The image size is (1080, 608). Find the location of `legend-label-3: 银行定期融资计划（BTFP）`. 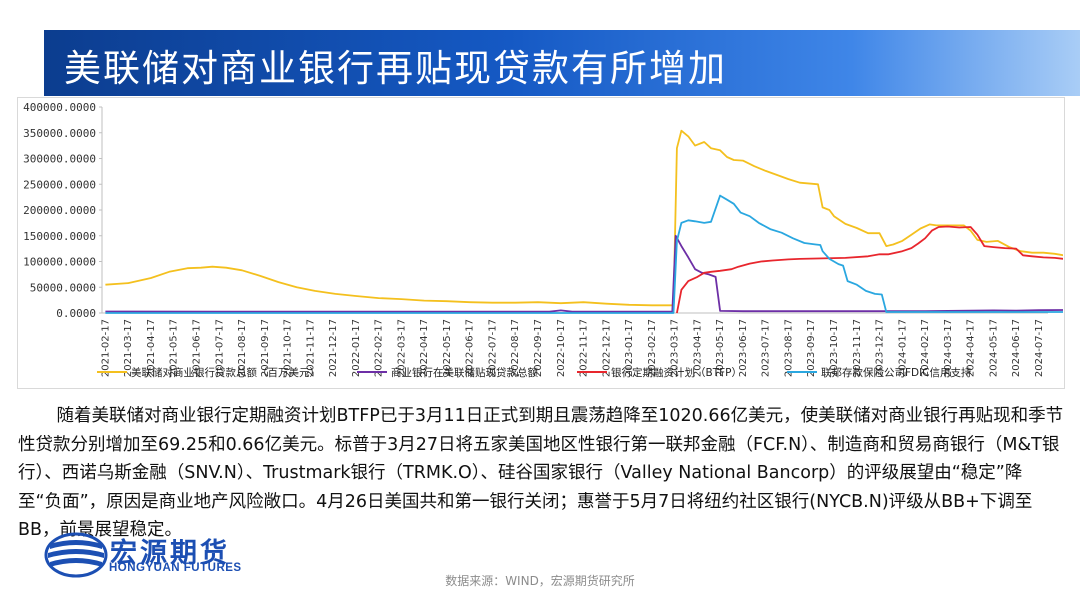

legend-label-3: 银行定期融资计划（BTFP） is located at coordinates (676, 372).